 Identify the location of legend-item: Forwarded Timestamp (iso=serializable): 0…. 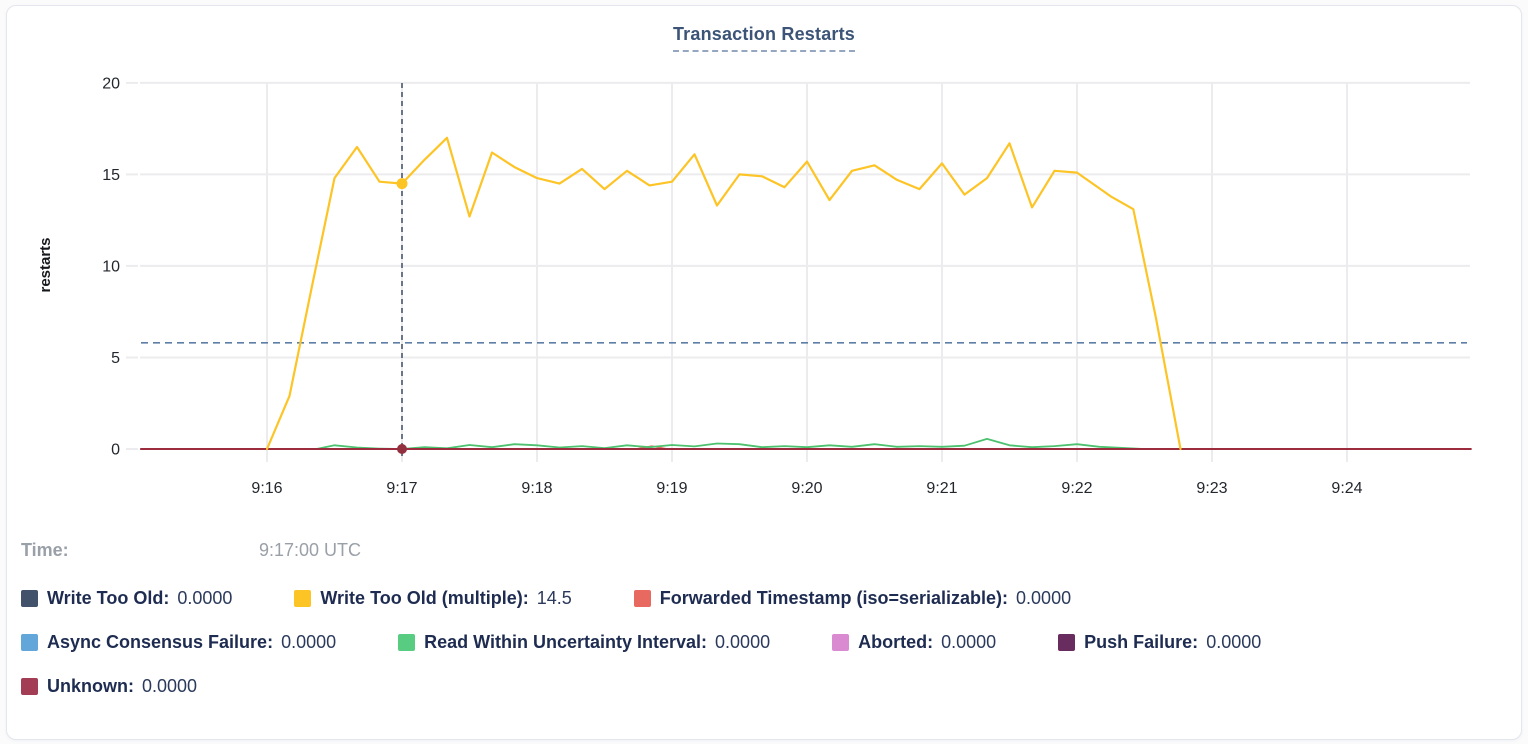
(852, 598).